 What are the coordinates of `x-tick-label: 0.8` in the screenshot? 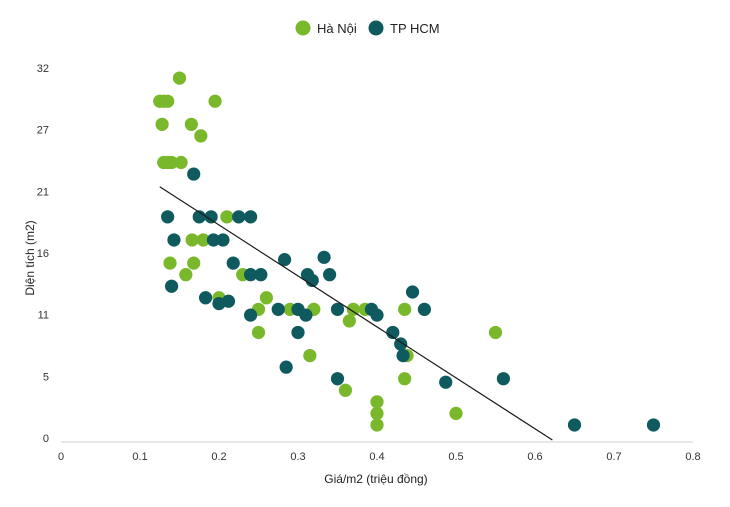 It's located at (692, 457).